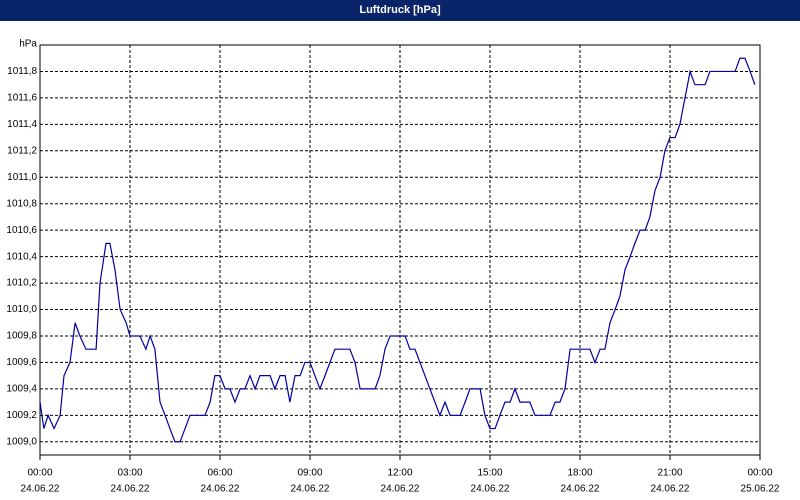 This screenshot has width=800, height=500. What do you see at coordinates (21, 389) in the screenshot?
I see `y-tick-label: 1009,4` at bounding box center [21, 389].